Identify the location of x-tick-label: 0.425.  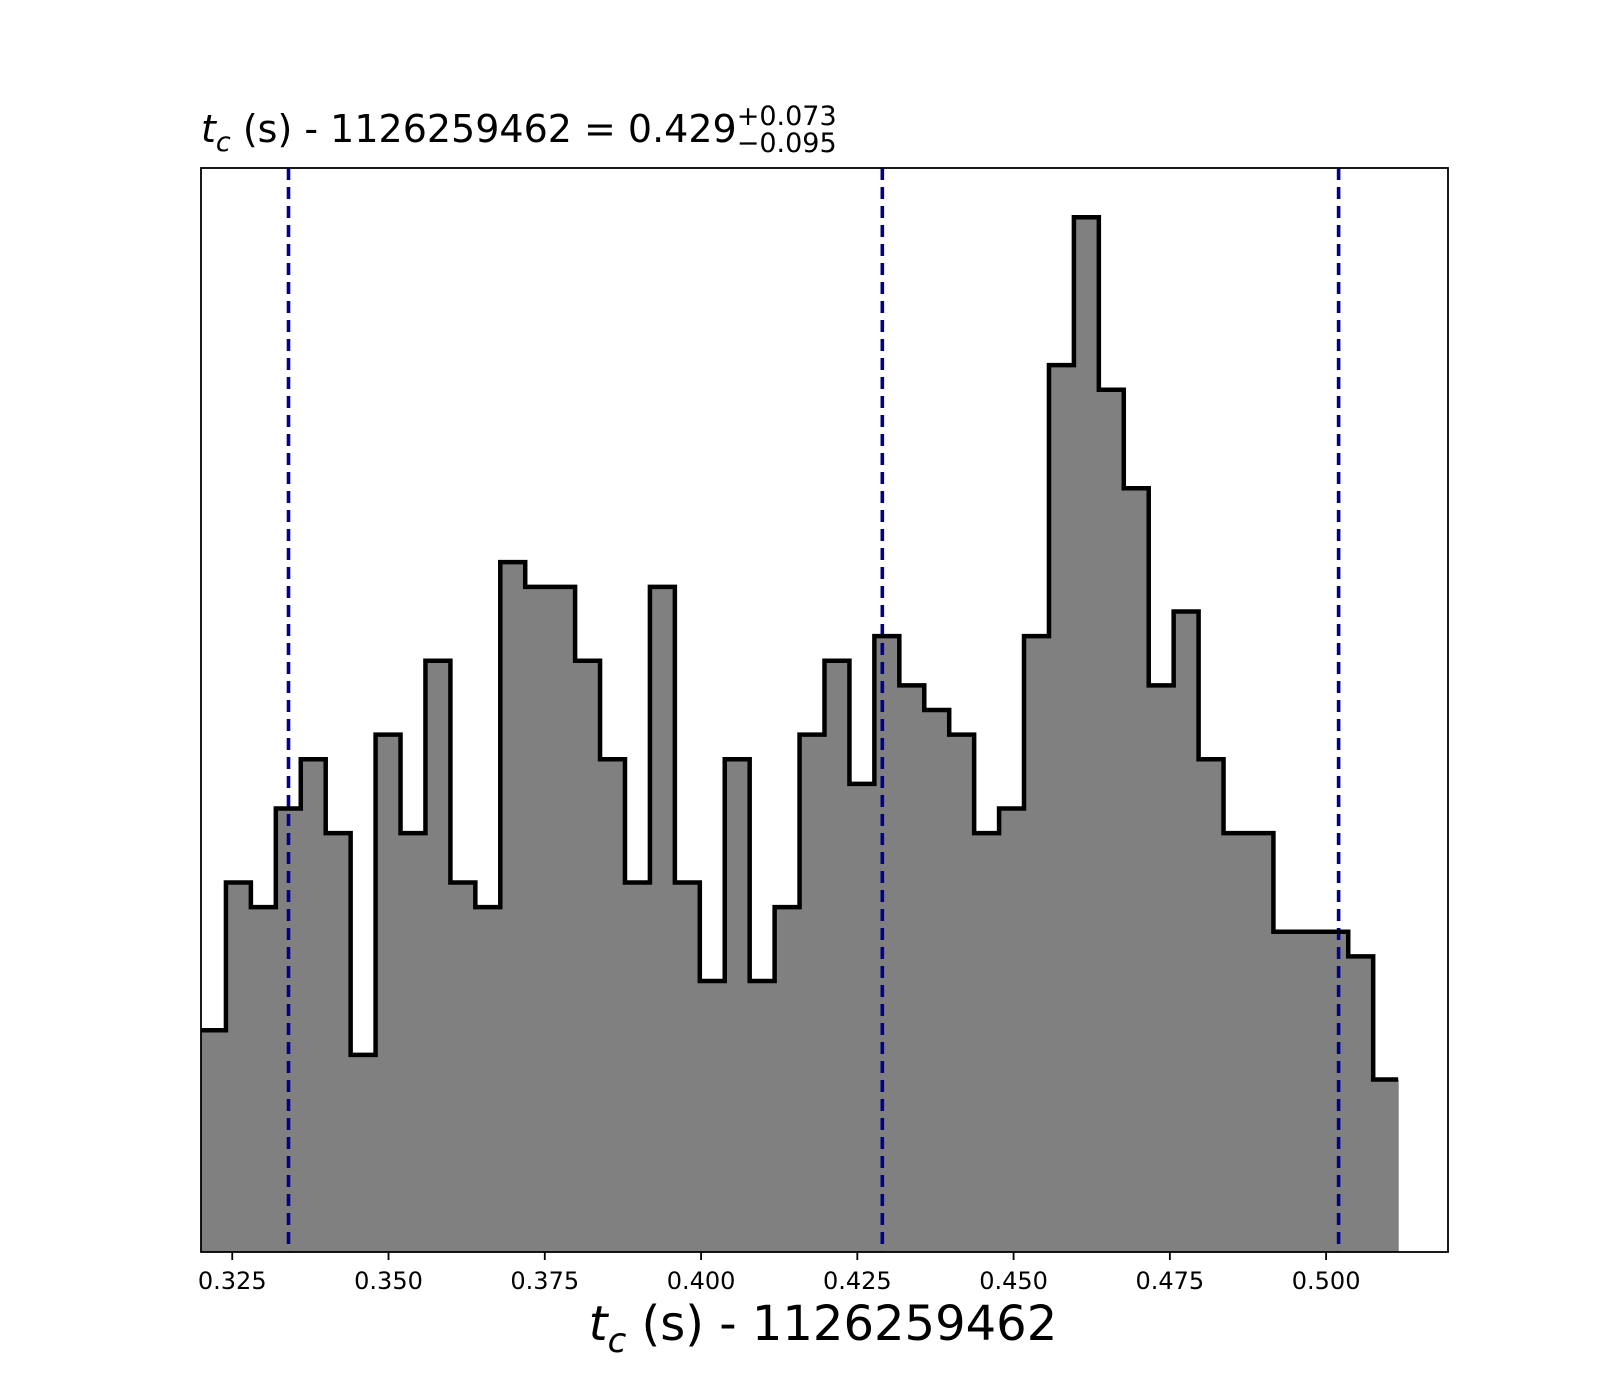
(857, 1281).